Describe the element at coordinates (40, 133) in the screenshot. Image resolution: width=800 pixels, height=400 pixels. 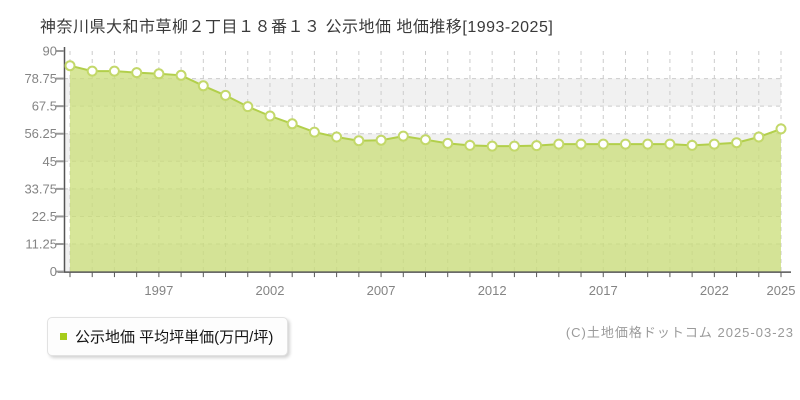
I see `y-axis-label: 56.25` at that location.